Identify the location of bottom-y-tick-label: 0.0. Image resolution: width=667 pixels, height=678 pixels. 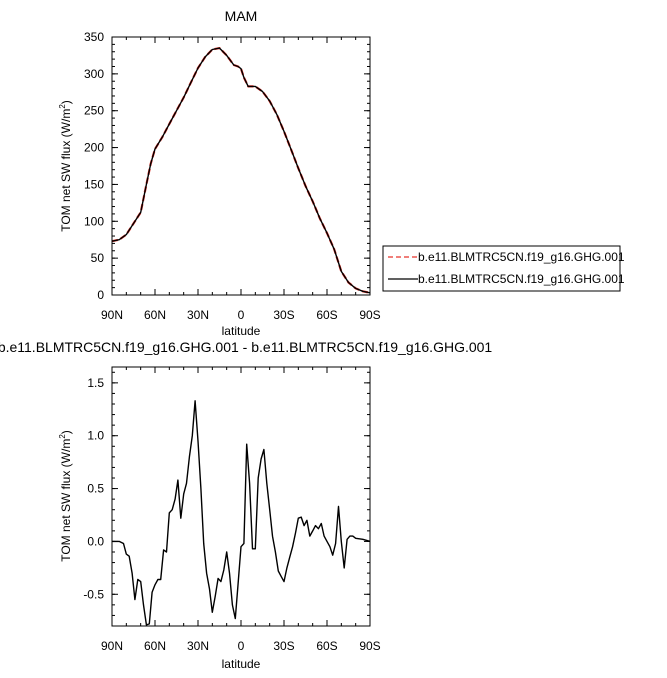
(95, 541).